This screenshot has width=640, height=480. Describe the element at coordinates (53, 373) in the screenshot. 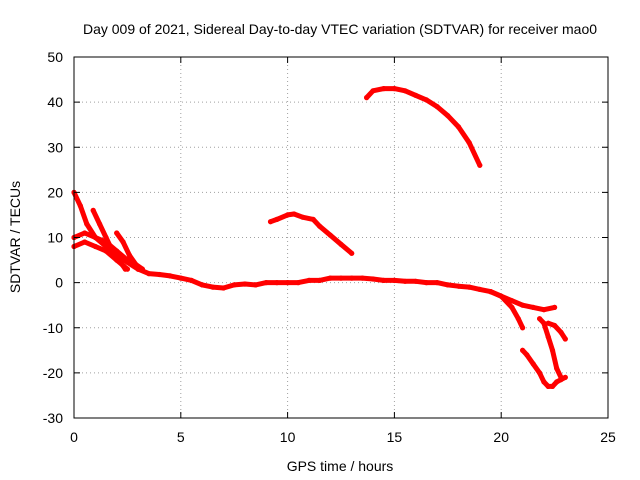

I see `y-tick-label: -20` at that location.